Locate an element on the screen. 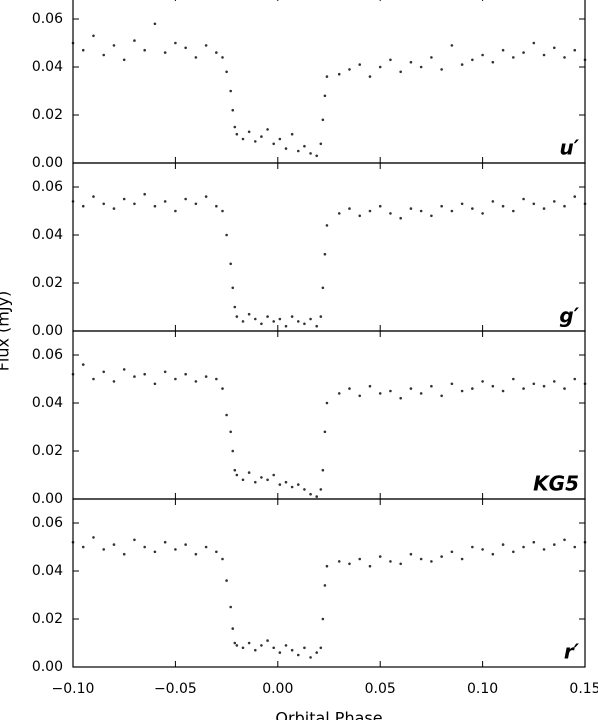  panel-label: u′ is located at coordinates (569, 148).